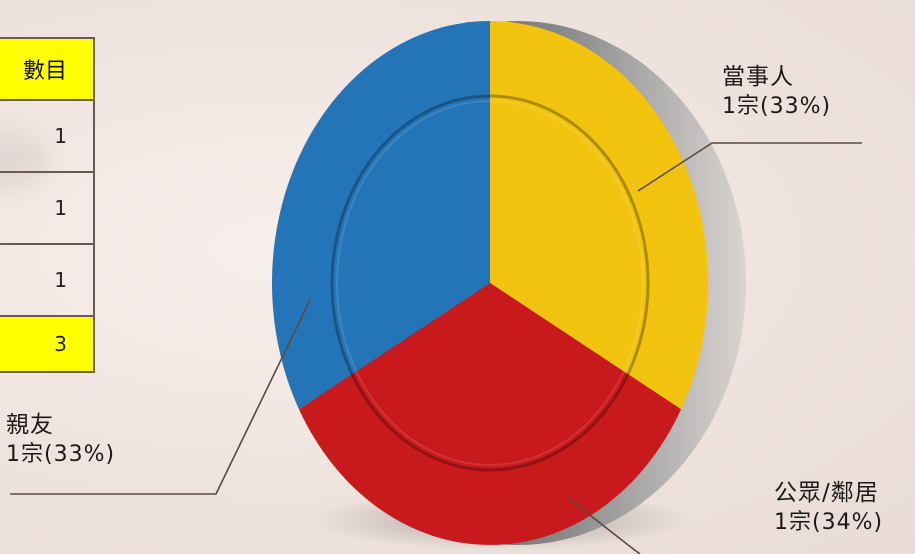 The height and width of the screenshot is (554, 915). What do you see at coordinates (47, 344) in the screenshot?
I see `table-total: 3` at bounding box center [47, 344].